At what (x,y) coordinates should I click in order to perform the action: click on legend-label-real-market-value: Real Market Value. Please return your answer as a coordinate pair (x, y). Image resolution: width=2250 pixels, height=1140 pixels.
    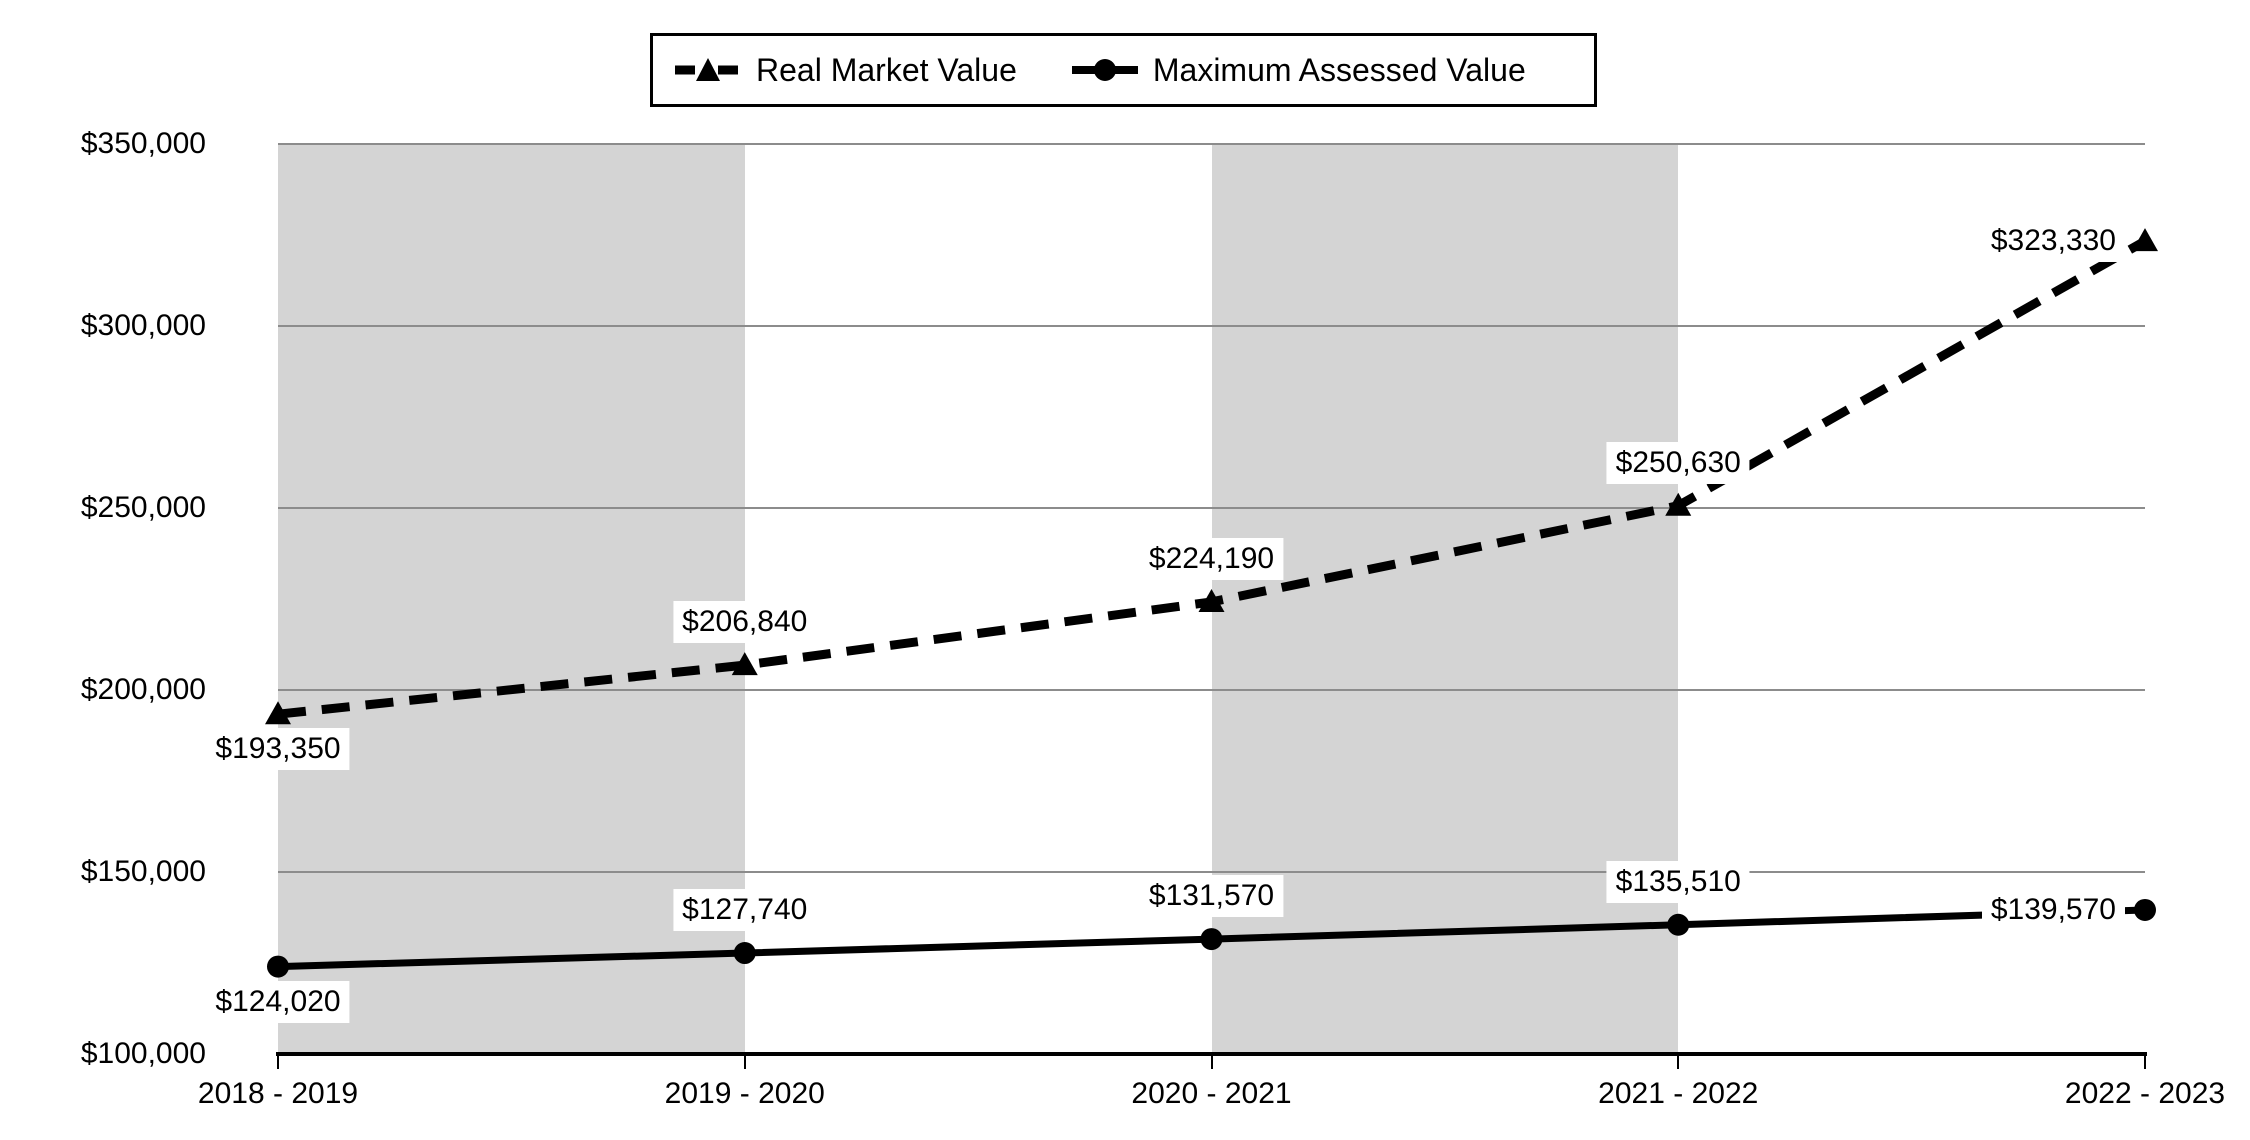
    Looking at the image, I should click on (886, 69).